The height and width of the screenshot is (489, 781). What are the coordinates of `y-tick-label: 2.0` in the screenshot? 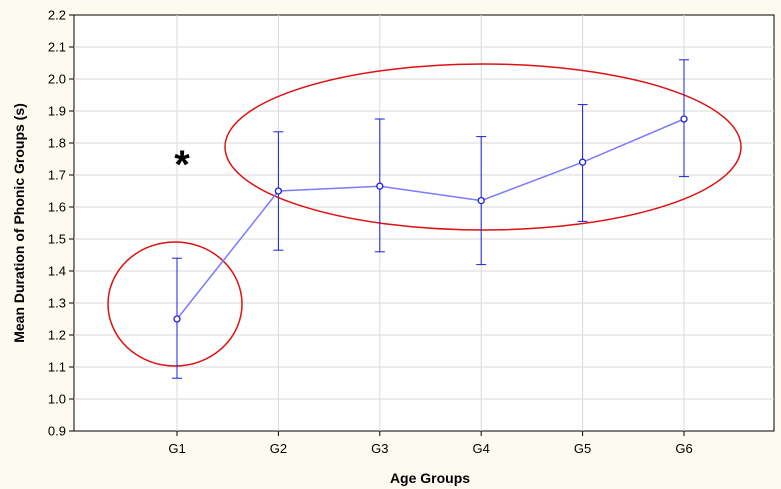 It's located at (57, 79).